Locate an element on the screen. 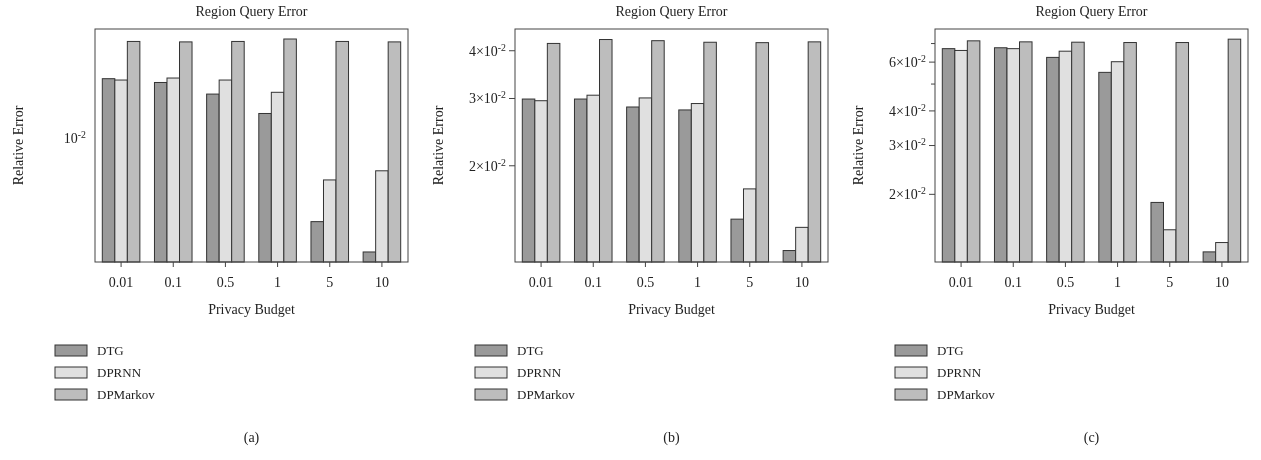 The image size is (1261, 460). y-tick-label: 6×10$^{-2}$ is located at coordinates (907, 61).